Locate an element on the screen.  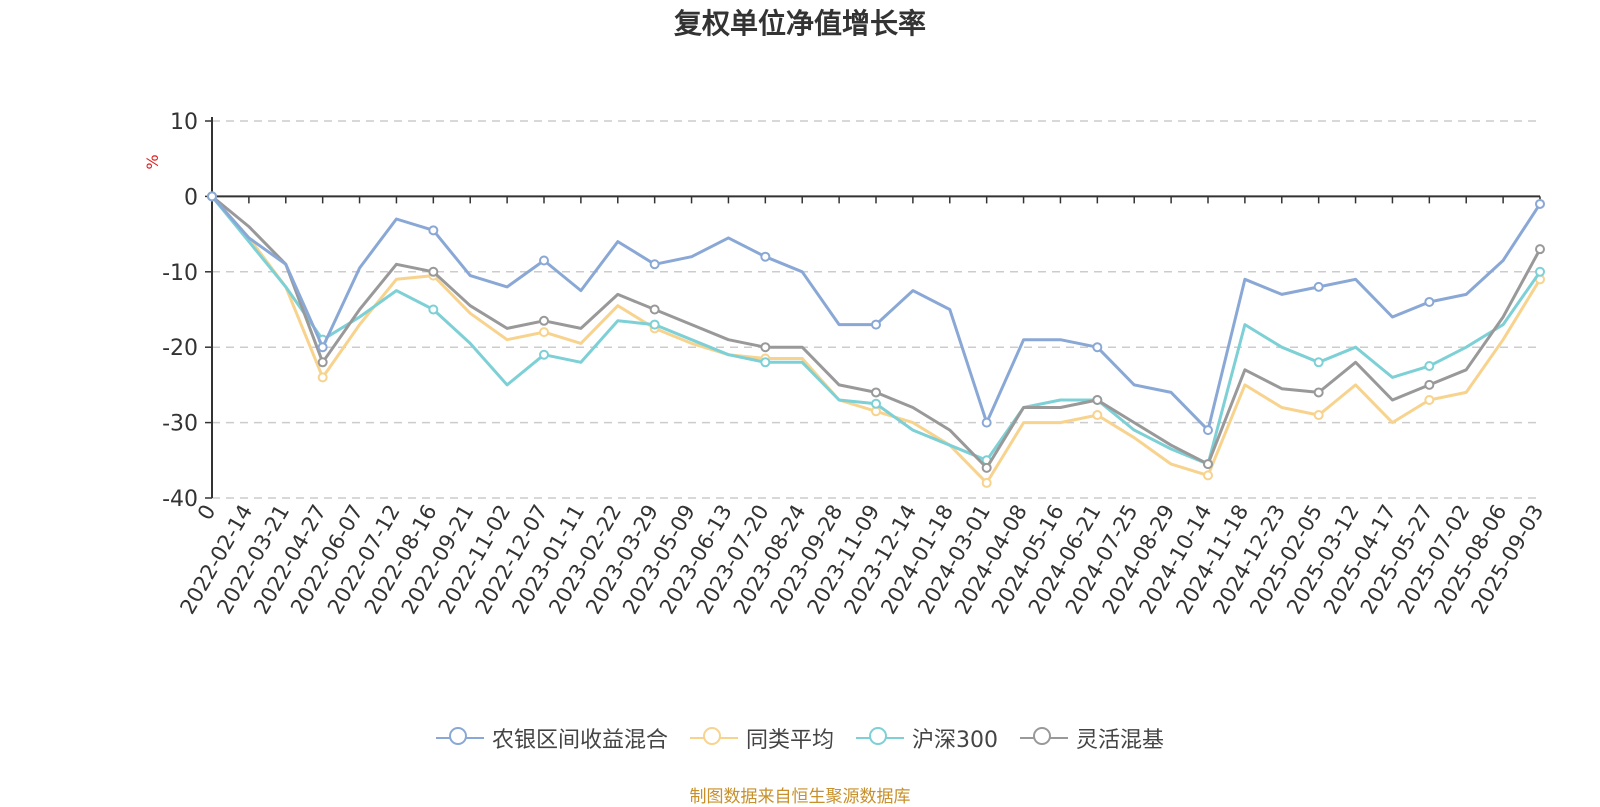
x-tick-label: 0 is located at coordinates (206, 513).